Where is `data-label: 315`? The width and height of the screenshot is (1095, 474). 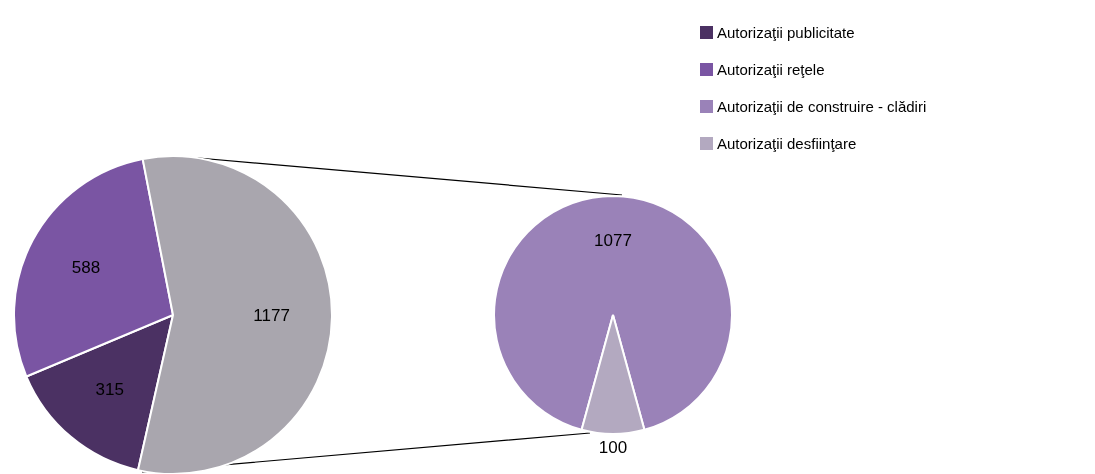
data-label: 315 is located at coordinates (109, 390).